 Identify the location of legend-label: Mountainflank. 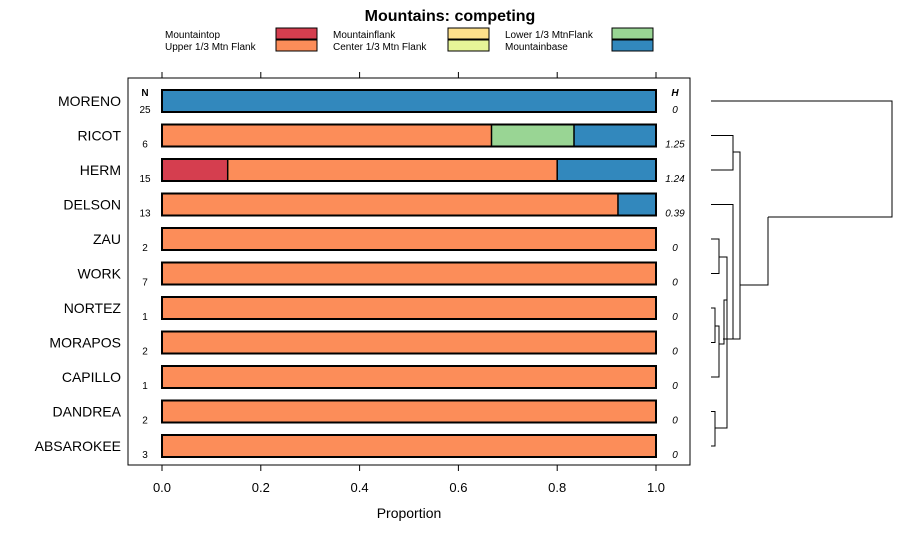
(364, 35).